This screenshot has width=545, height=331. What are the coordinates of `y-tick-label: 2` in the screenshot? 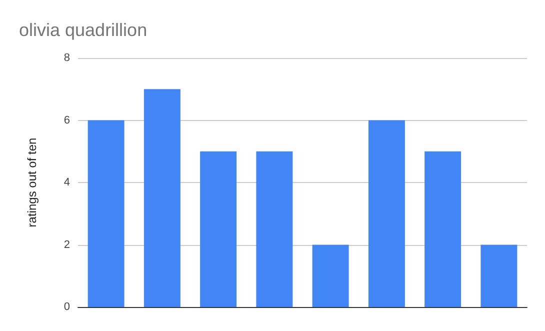 It's located at (67, 244).